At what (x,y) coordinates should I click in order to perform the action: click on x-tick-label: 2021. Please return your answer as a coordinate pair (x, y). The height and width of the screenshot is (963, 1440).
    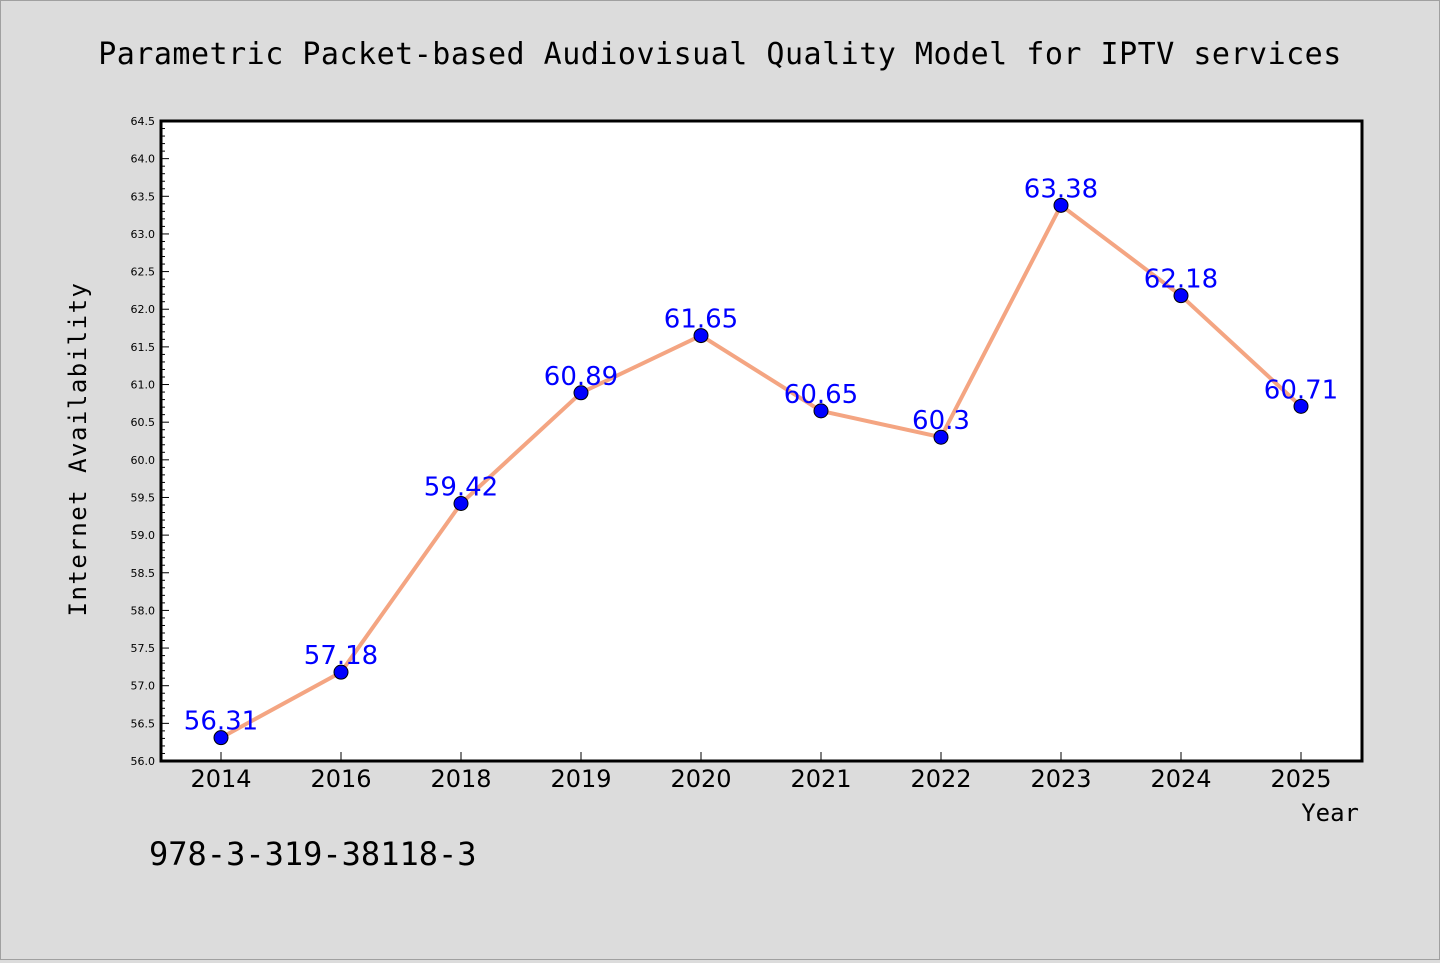
    Looking at the image, I should click on (820, 779).